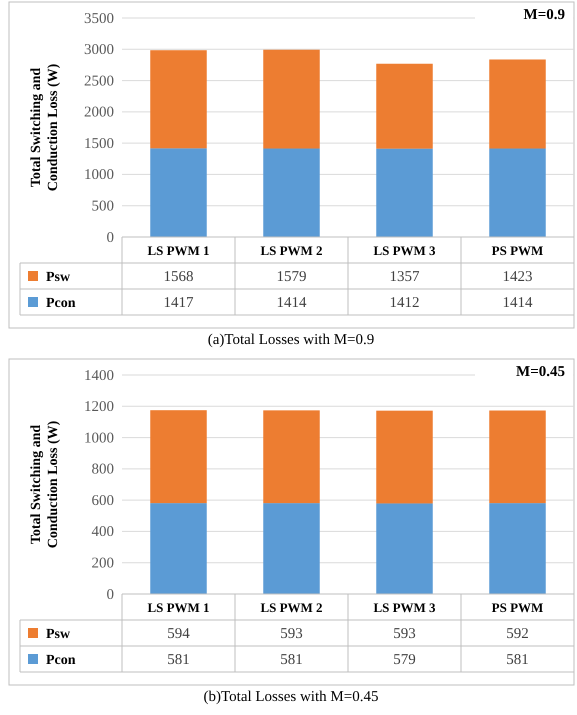 Image resolution: width=577 pixels, height=715 pixels. Describe the element at coordinates (540, 372) in the screenshot. I see `annotation: M=0.45` at that location.